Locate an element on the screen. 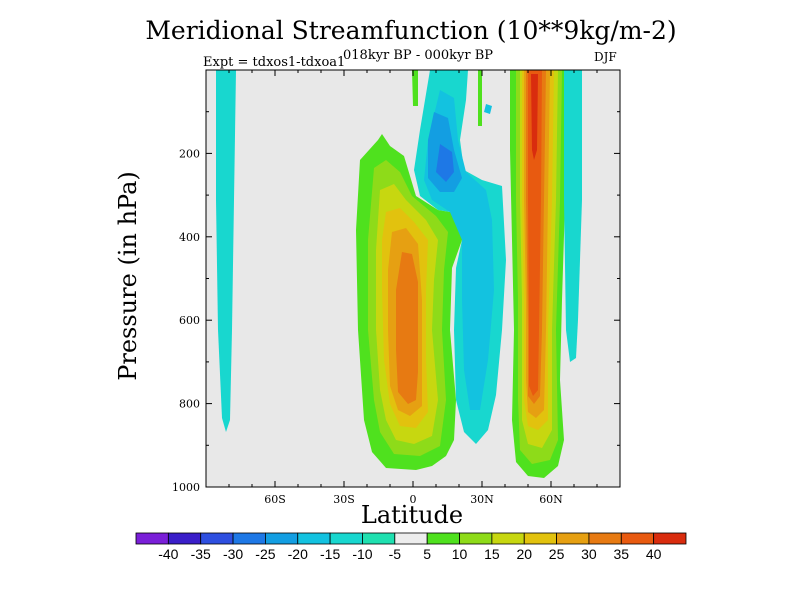 The image size is (800, 600). chart-title: Meridional Streamfunction (10**9kg/m-2) is located at coordinates (411, 30).